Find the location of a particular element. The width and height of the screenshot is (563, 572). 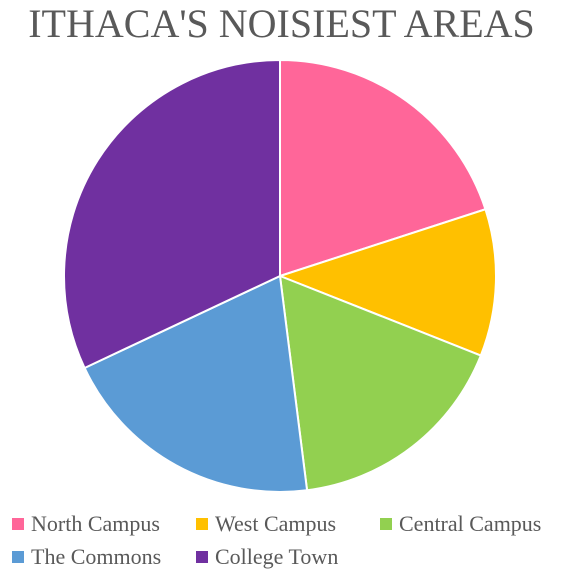

legend-label-north-campus: North Campus is located at coordinates (95, 523).